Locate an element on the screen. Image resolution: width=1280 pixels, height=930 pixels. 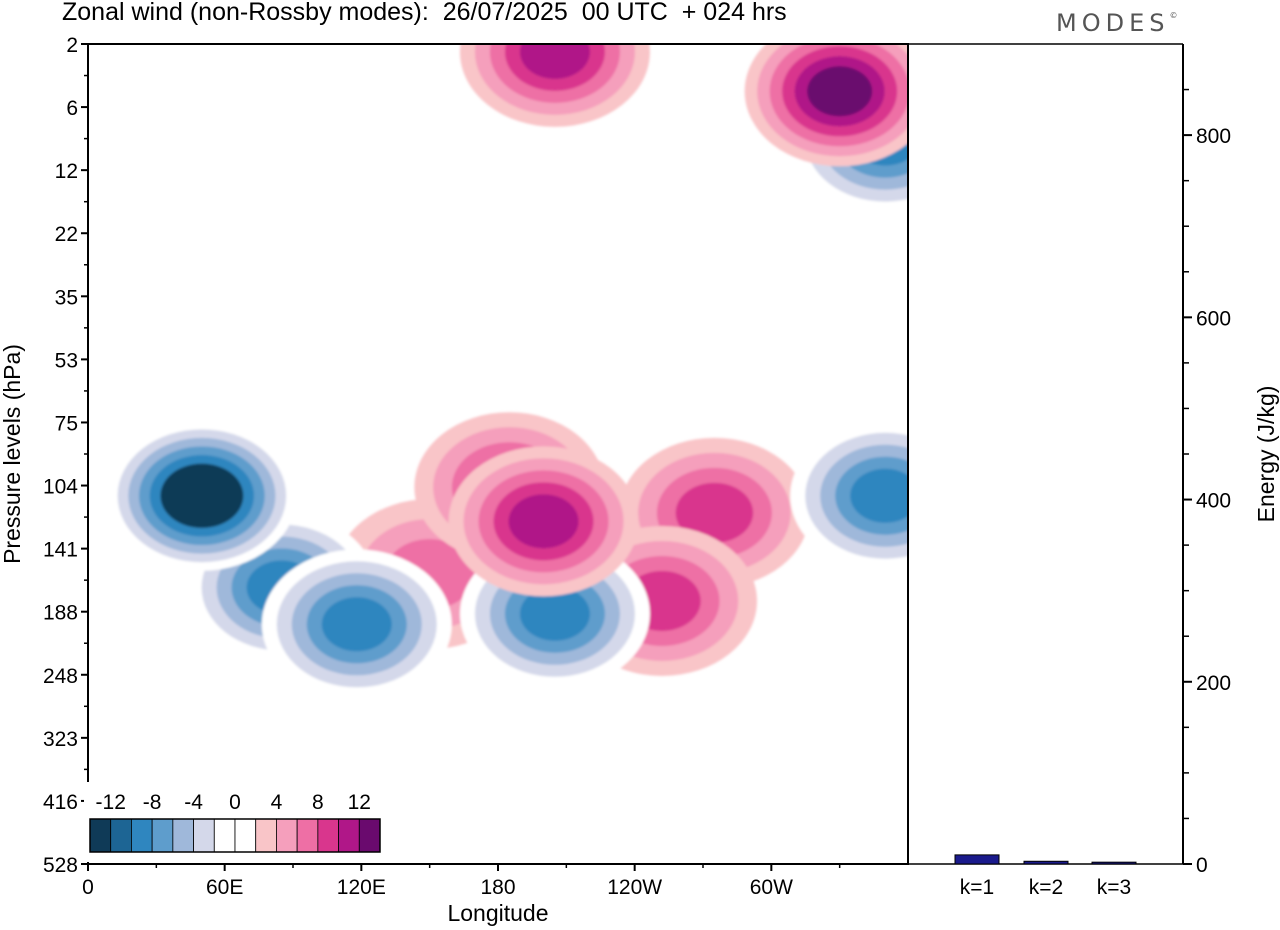
colorbar-label: -4 is located at coordinates (193, 802).